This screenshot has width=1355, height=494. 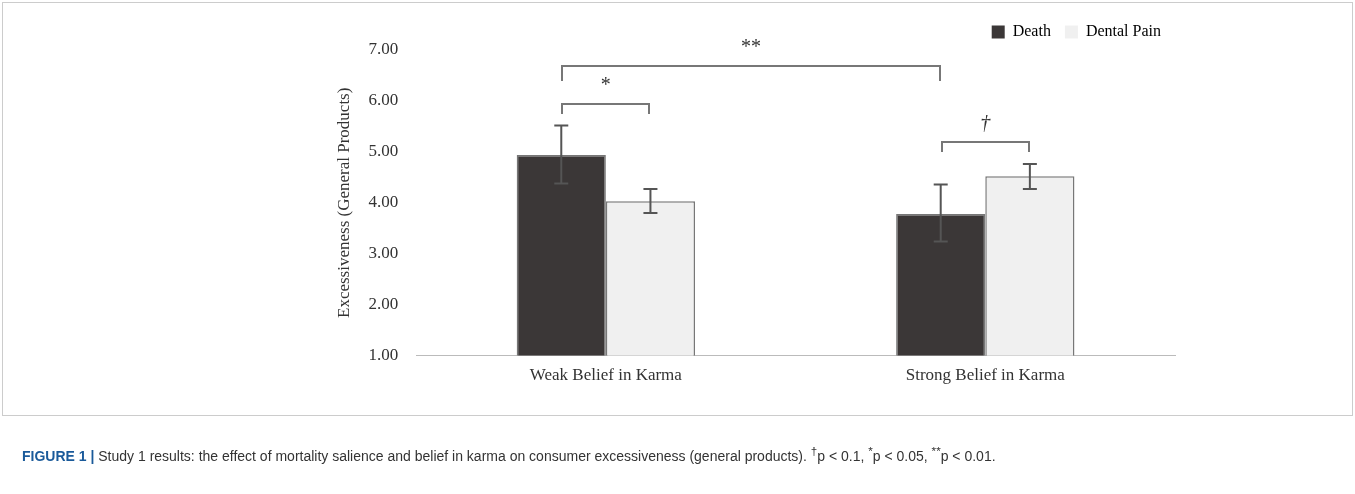 I want to click on y-tick-label: 3.00, so click(x=383, y=253).